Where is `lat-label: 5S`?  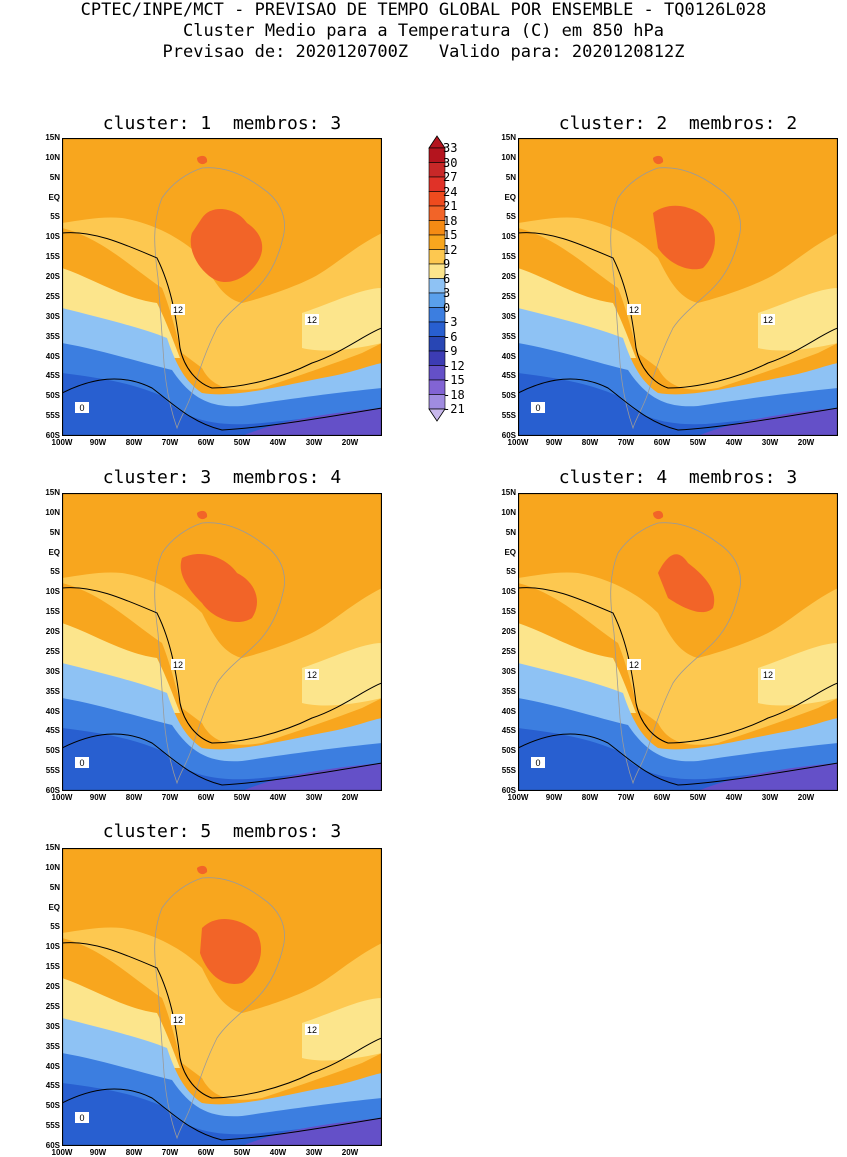
lat-label: 5S is located at coordinates (511, 217).